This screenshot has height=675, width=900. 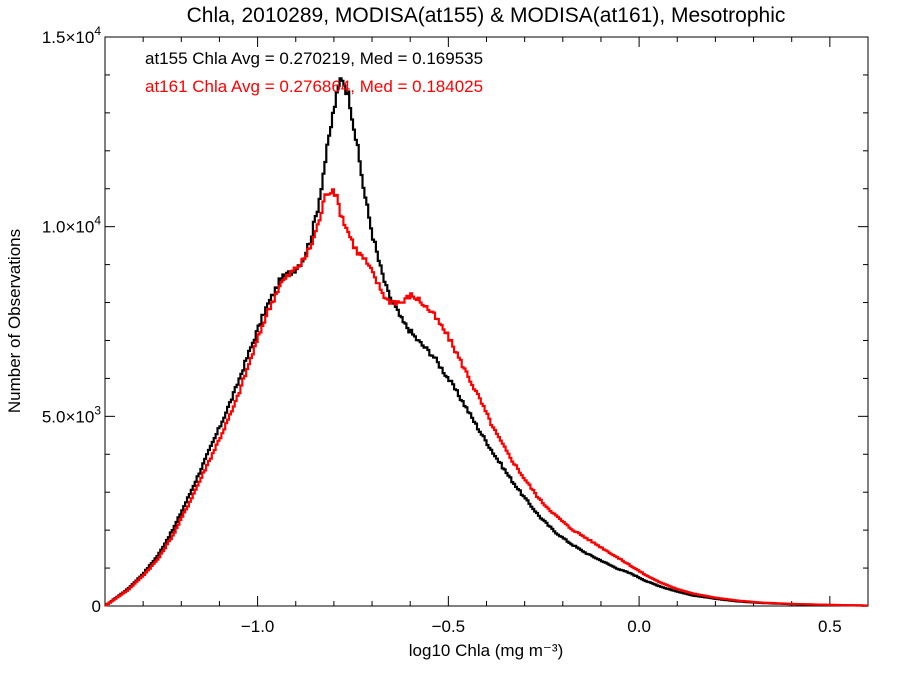 What do you see at coordinates (830, 626) in the screenshot?
I see `x-tick-label: 0.5` at bounding box center [830, 626].